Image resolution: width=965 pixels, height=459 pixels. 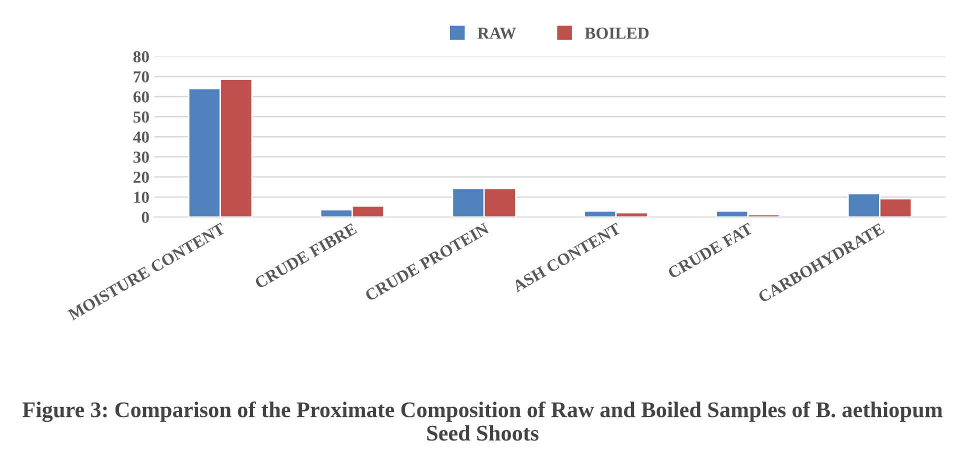 I want to click on y-tick-label: 30, so click(x=141, y=157).